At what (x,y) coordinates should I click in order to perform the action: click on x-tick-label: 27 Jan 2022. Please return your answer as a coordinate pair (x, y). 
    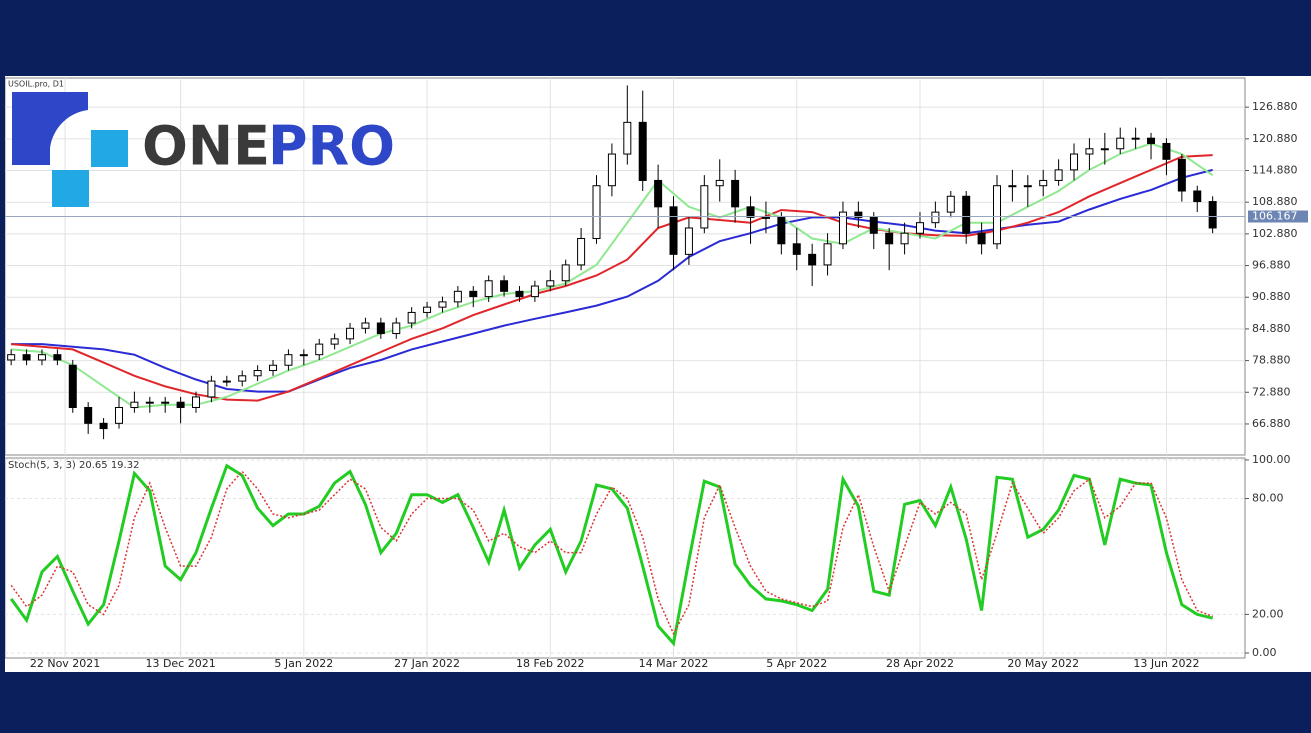
    Looking at the image, I should click on (427, 663).